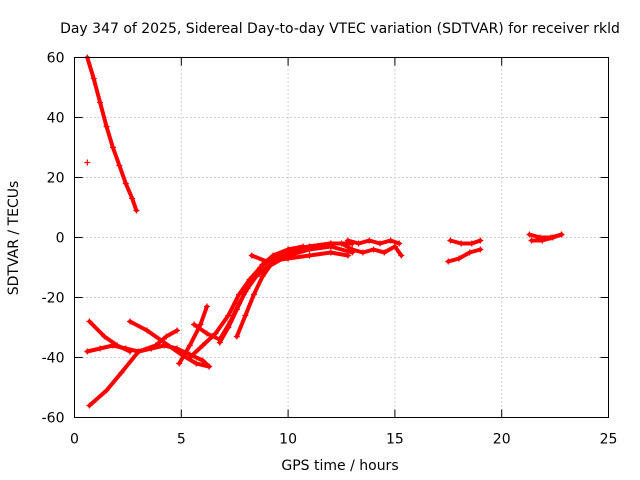 Image resolution: width=640 pixels, height=480 pixels. Describe the element at coordinates (53, 419) in the screenshot. I see `y-tick-label: -60` at that location.